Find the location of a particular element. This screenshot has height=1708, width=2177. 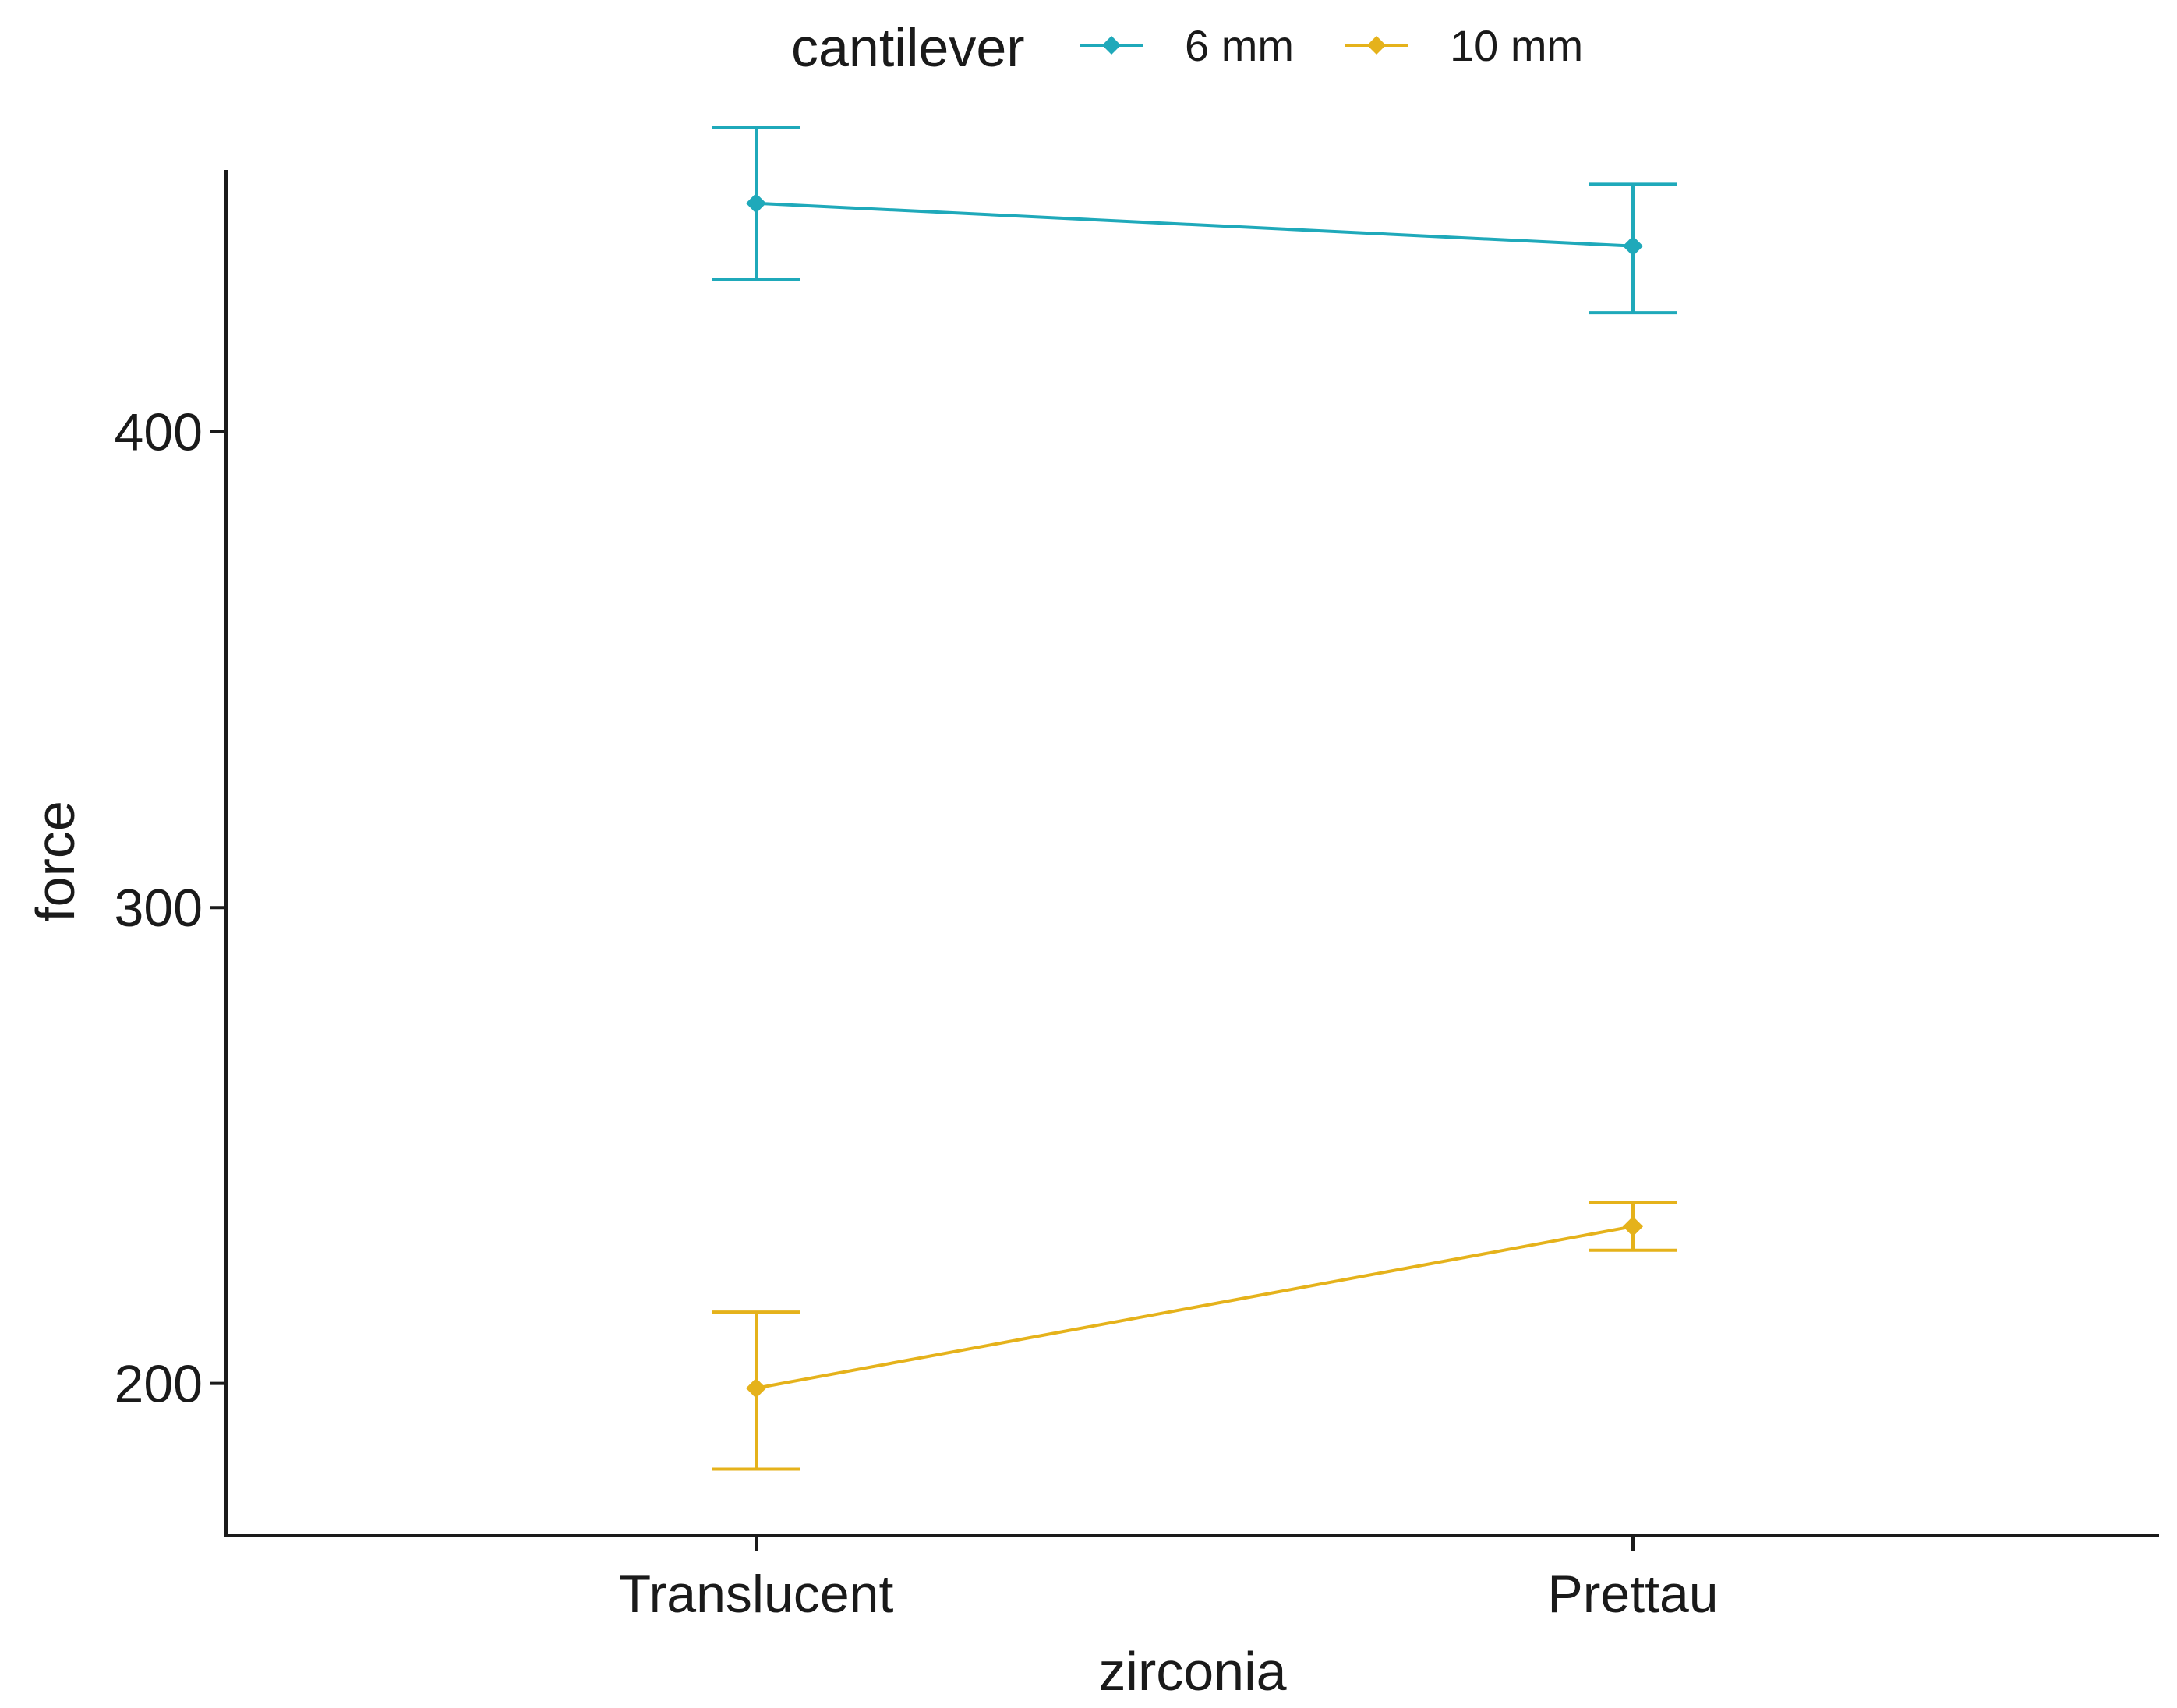

x-axis-title: zirconia is located at coordinates (1192, 1671).